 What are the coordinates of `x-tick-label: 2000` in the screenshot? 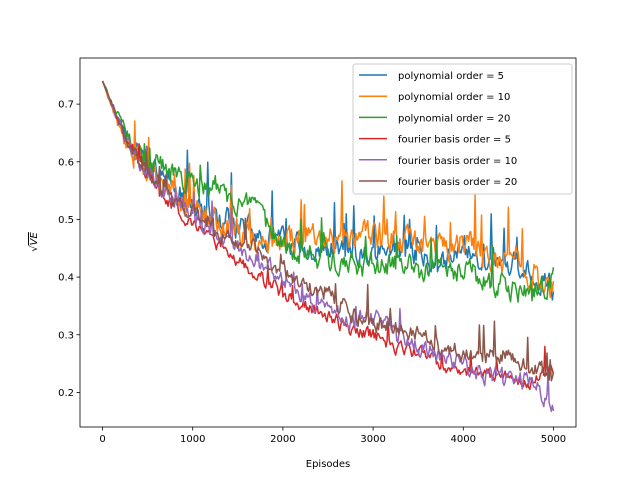 It's located at (282, 439).